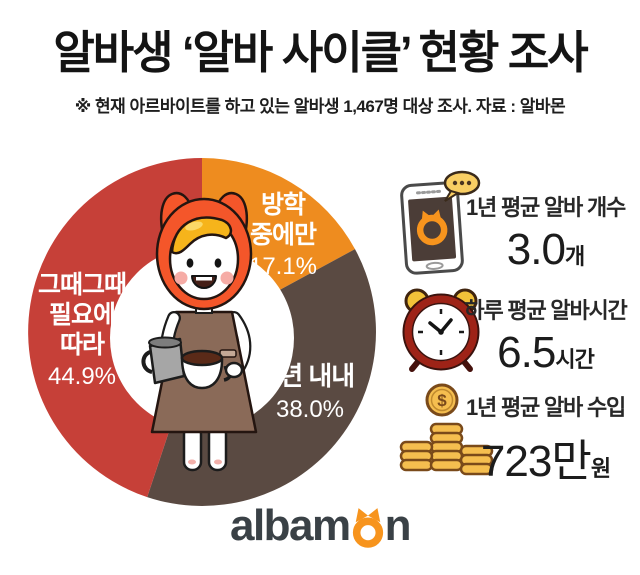  Describe the element at coordinates (82, 285) in the screenshot. I see `pie-label-text: 그때그때` at that location.